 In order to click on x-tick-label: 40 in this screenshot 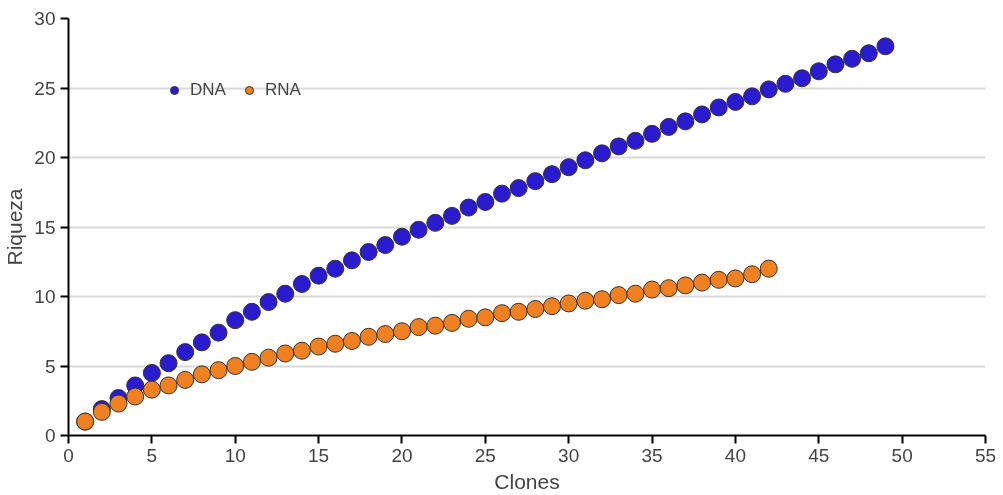, I will do `click(735, 455)`.